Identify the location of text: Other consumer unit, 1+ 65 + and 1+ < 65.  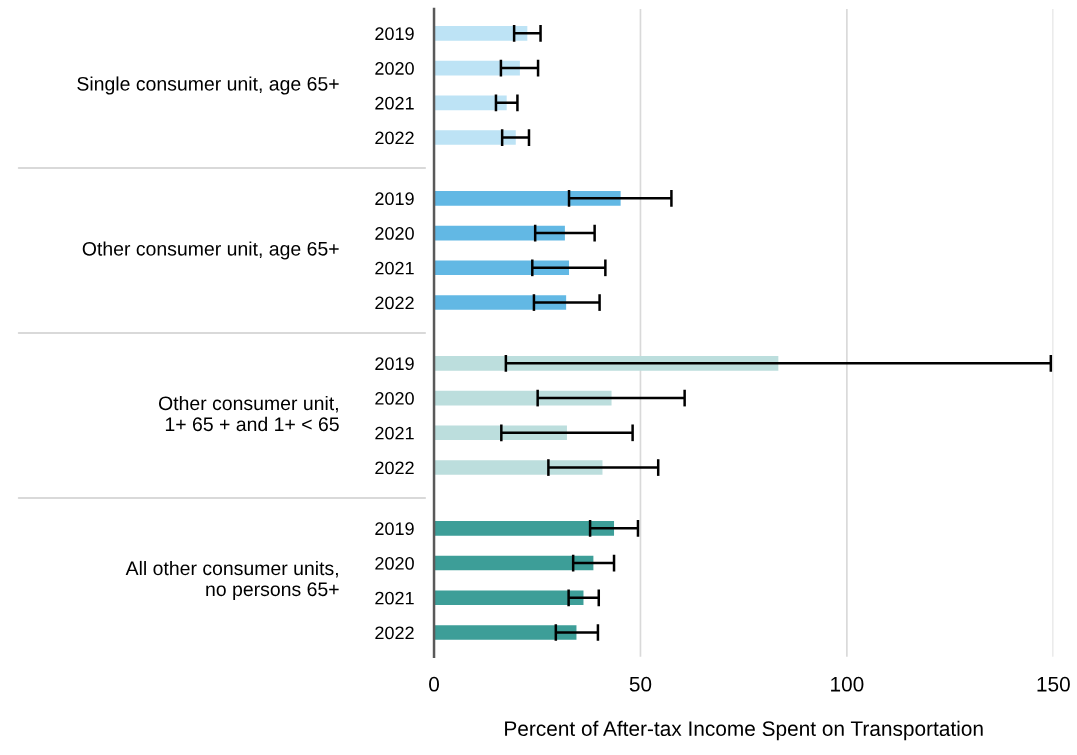
(248, 413).